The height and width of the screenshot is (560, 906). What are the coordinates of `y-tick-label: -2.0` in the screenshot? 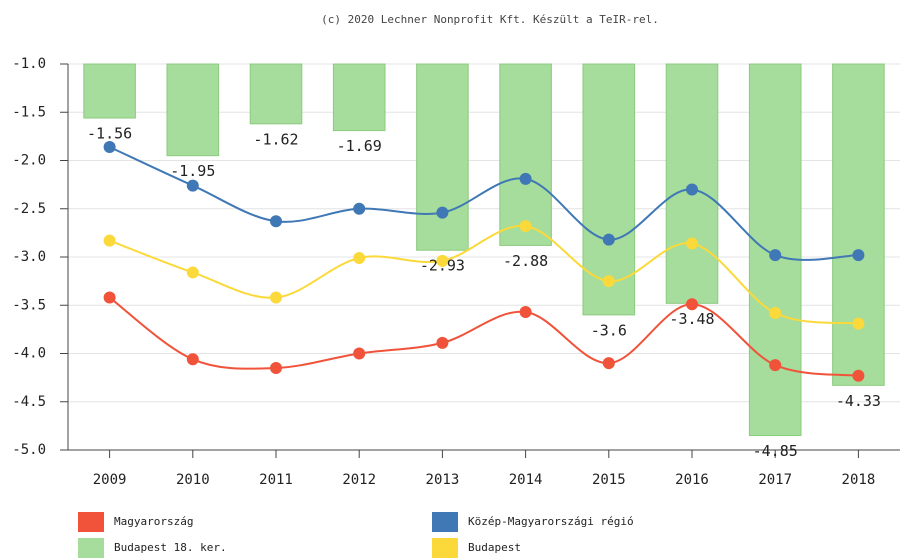 It's located at (29, 161).